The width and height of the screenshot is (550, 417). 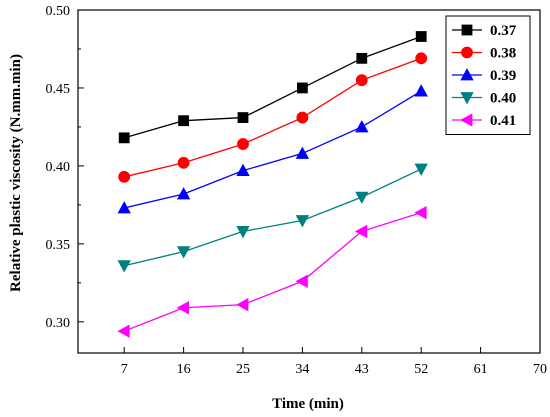 I want to click on y-axis-title: Relative plastic viscosity (N.mm.min), so click(x=16, y=173).